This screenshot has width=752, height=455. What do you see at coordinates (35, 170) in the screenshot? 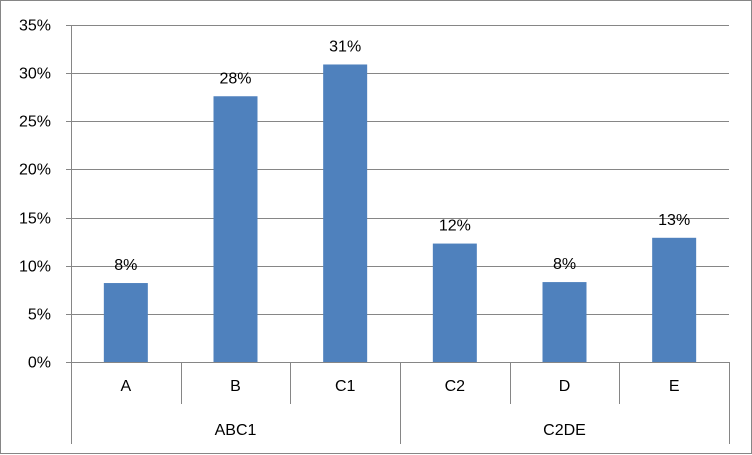
I see `y-tick-label: 20%` at bounding box center [35, 170].